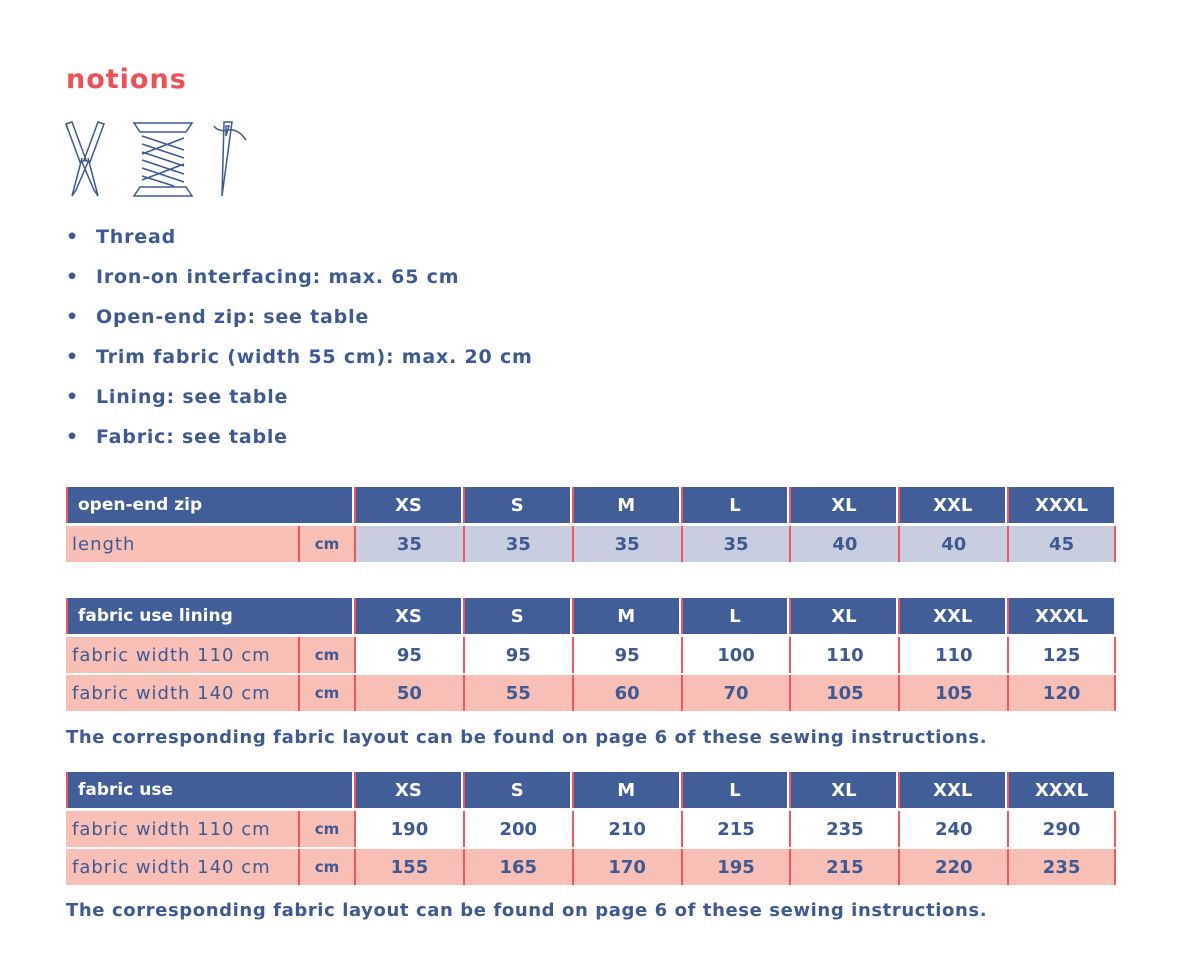 This screenshot has height=966, width=1190. I want to click on value-cell: 220, so click(953, 867).